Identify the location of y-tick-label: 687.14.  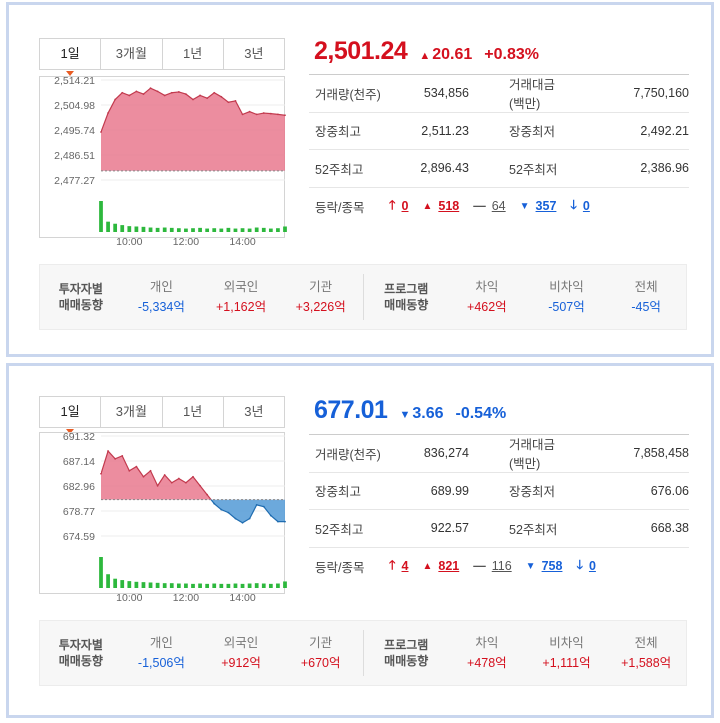
(79, 462).